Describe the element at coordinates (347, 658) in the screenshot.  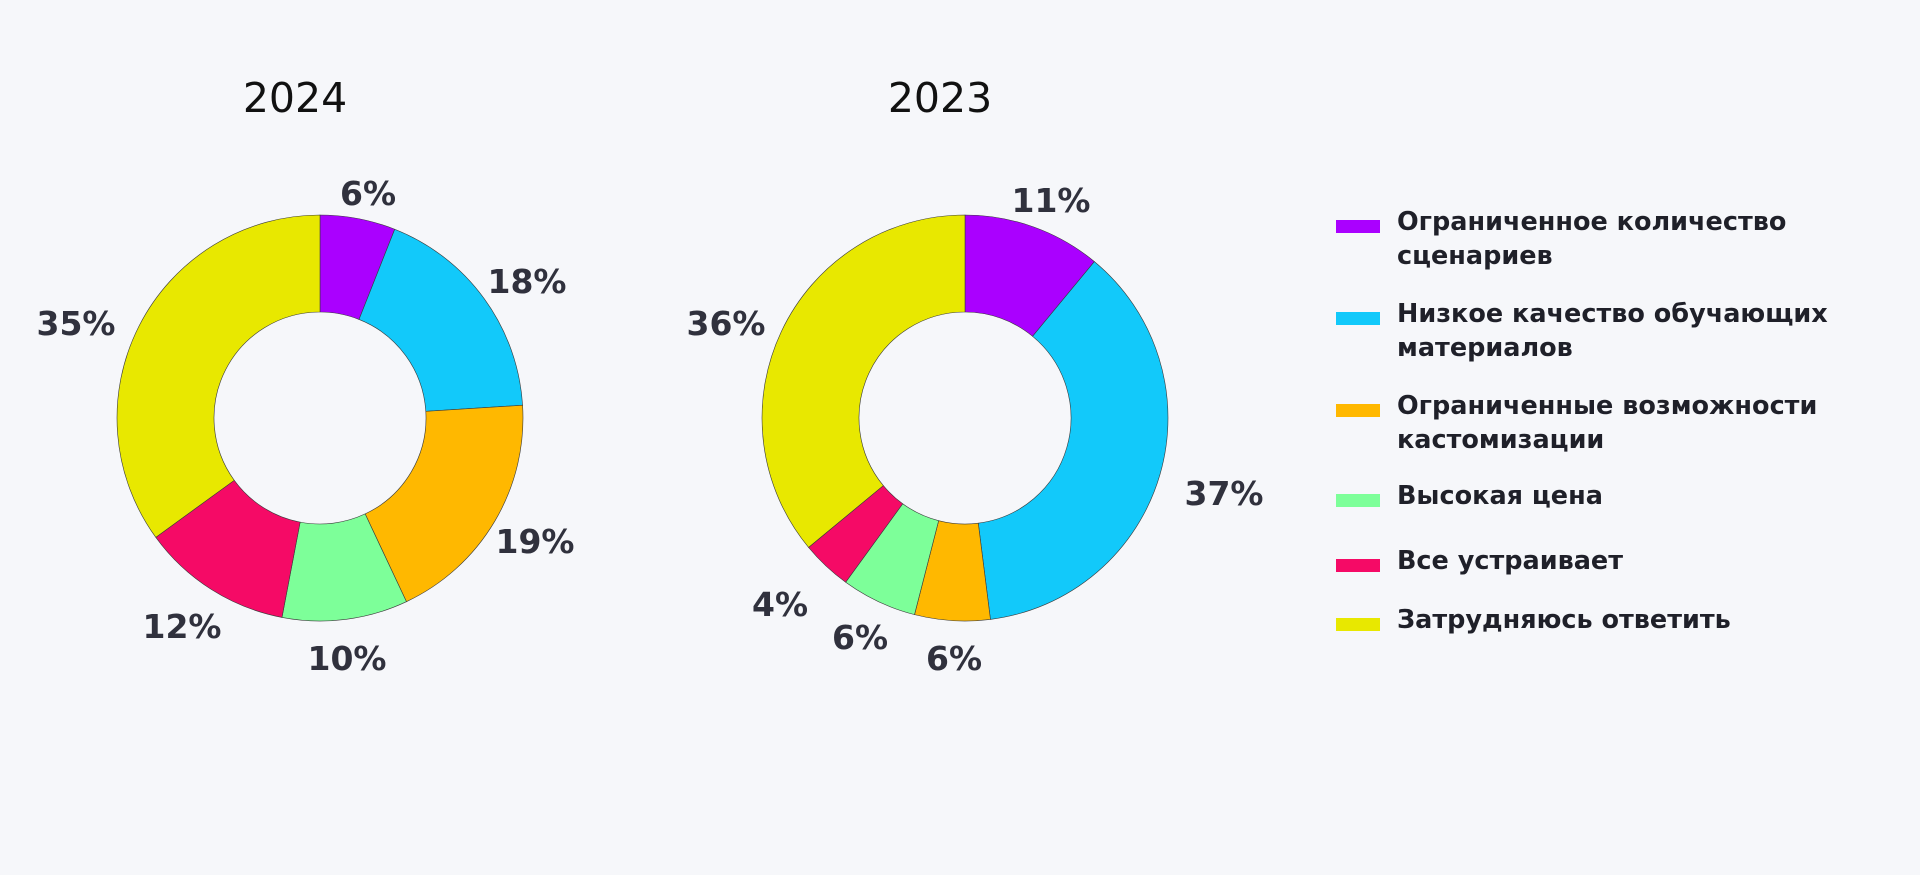
I see `data-label: 10%` at that location.